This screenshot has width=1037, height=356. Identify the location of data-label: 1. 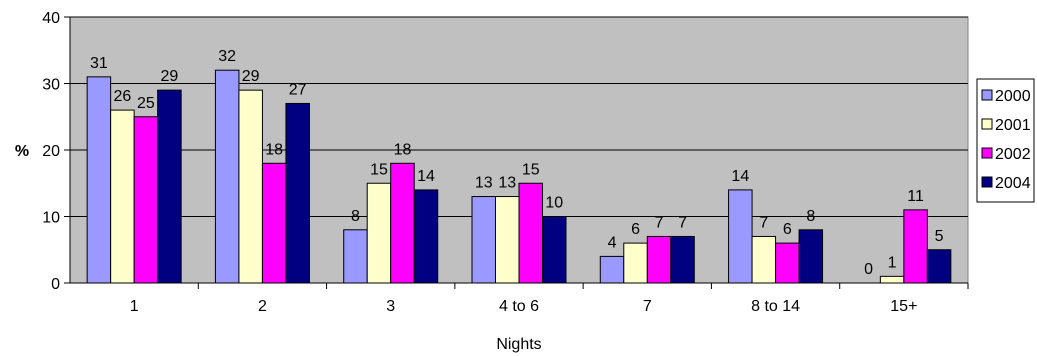
(892, 262).